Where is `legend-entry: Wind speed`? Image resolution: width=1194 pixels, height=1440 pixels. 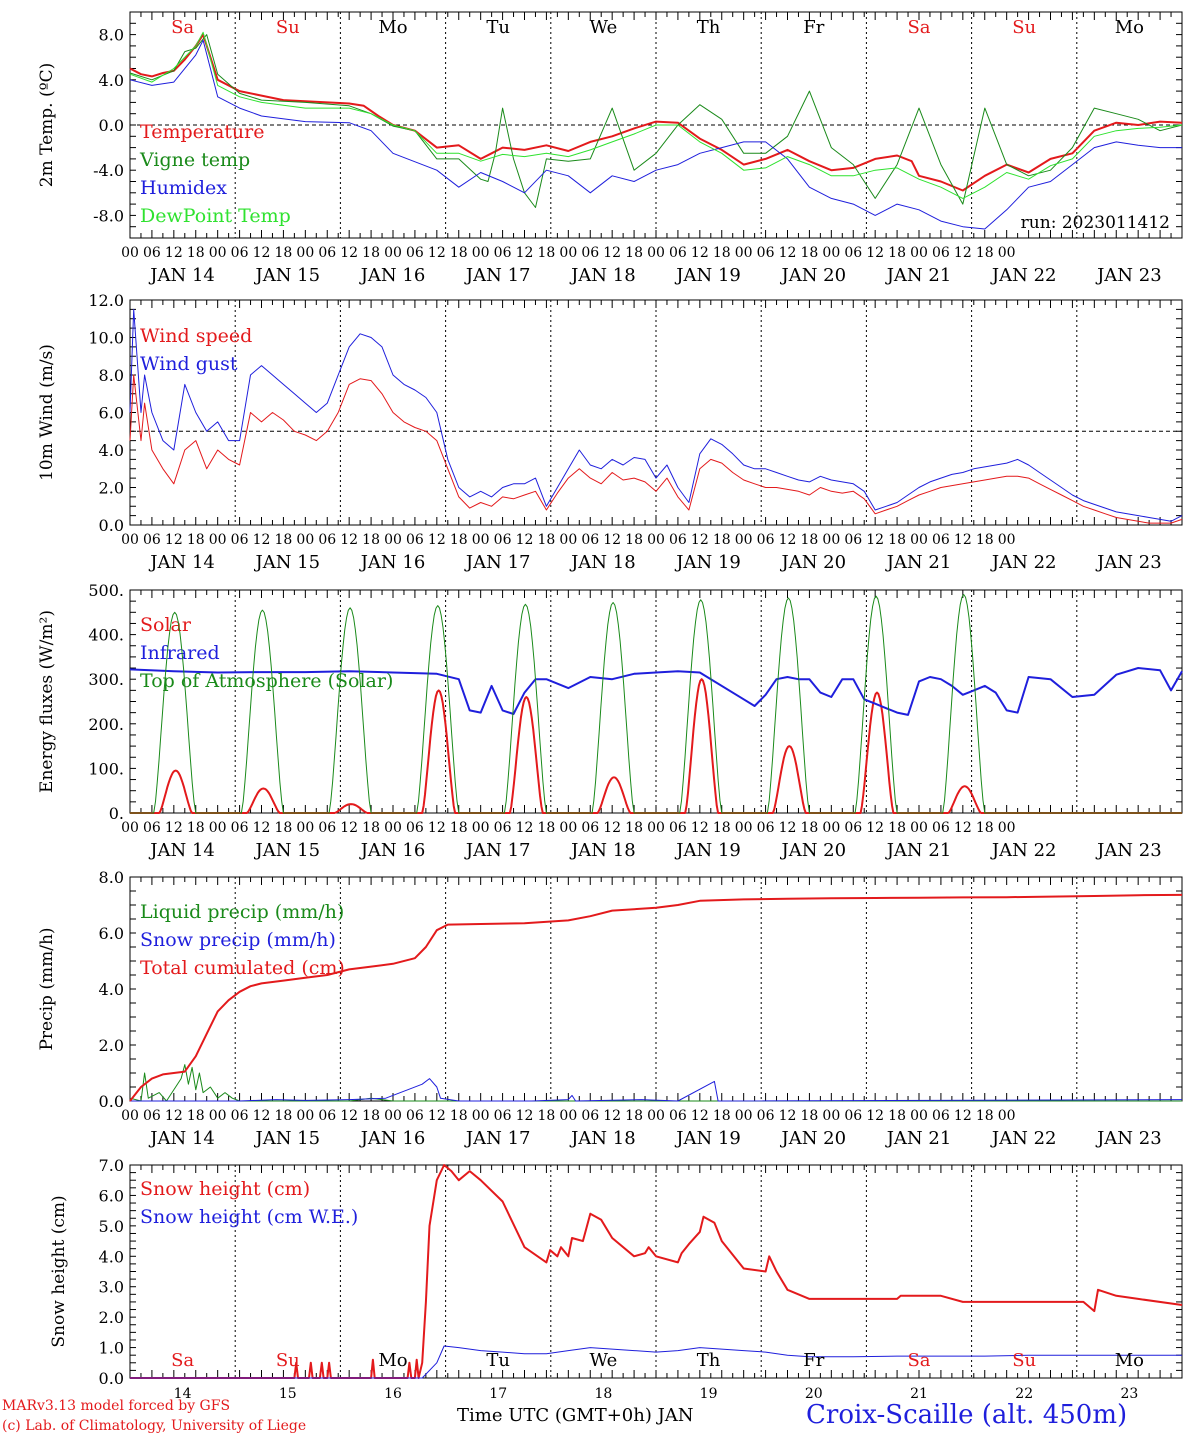 legend-entry: Wind speed is located at coordinates (196, 336).